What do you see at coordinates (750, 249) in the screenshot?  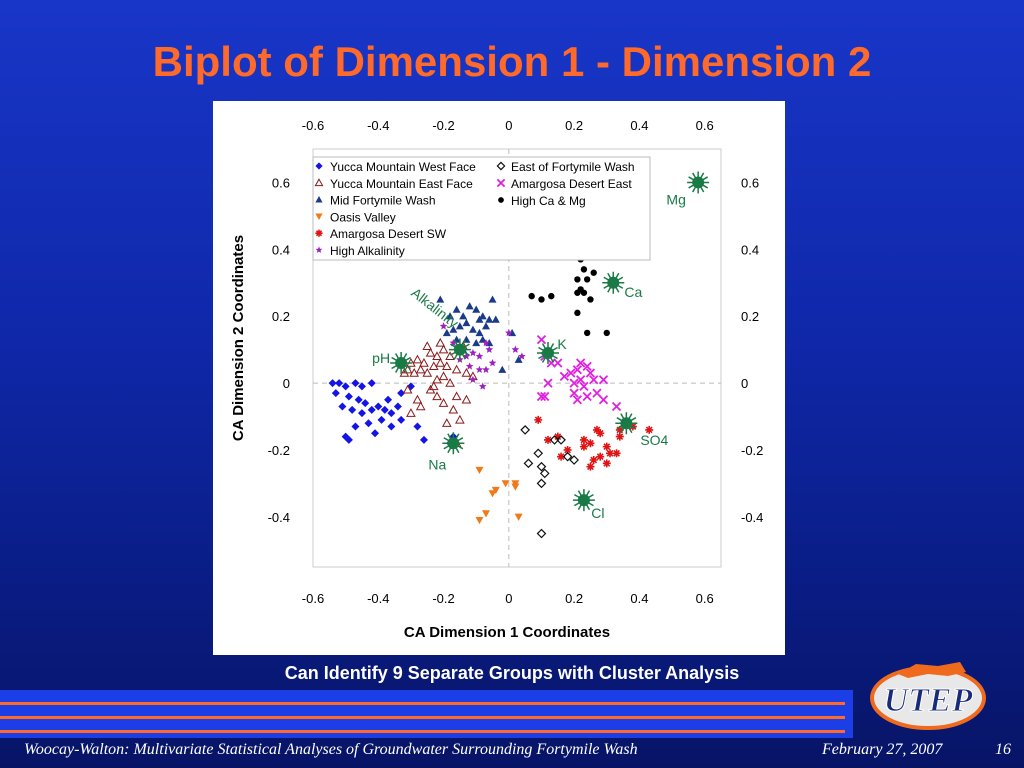 I see `y-tick-label-right: 0.4` at bounding box center [750, 249].